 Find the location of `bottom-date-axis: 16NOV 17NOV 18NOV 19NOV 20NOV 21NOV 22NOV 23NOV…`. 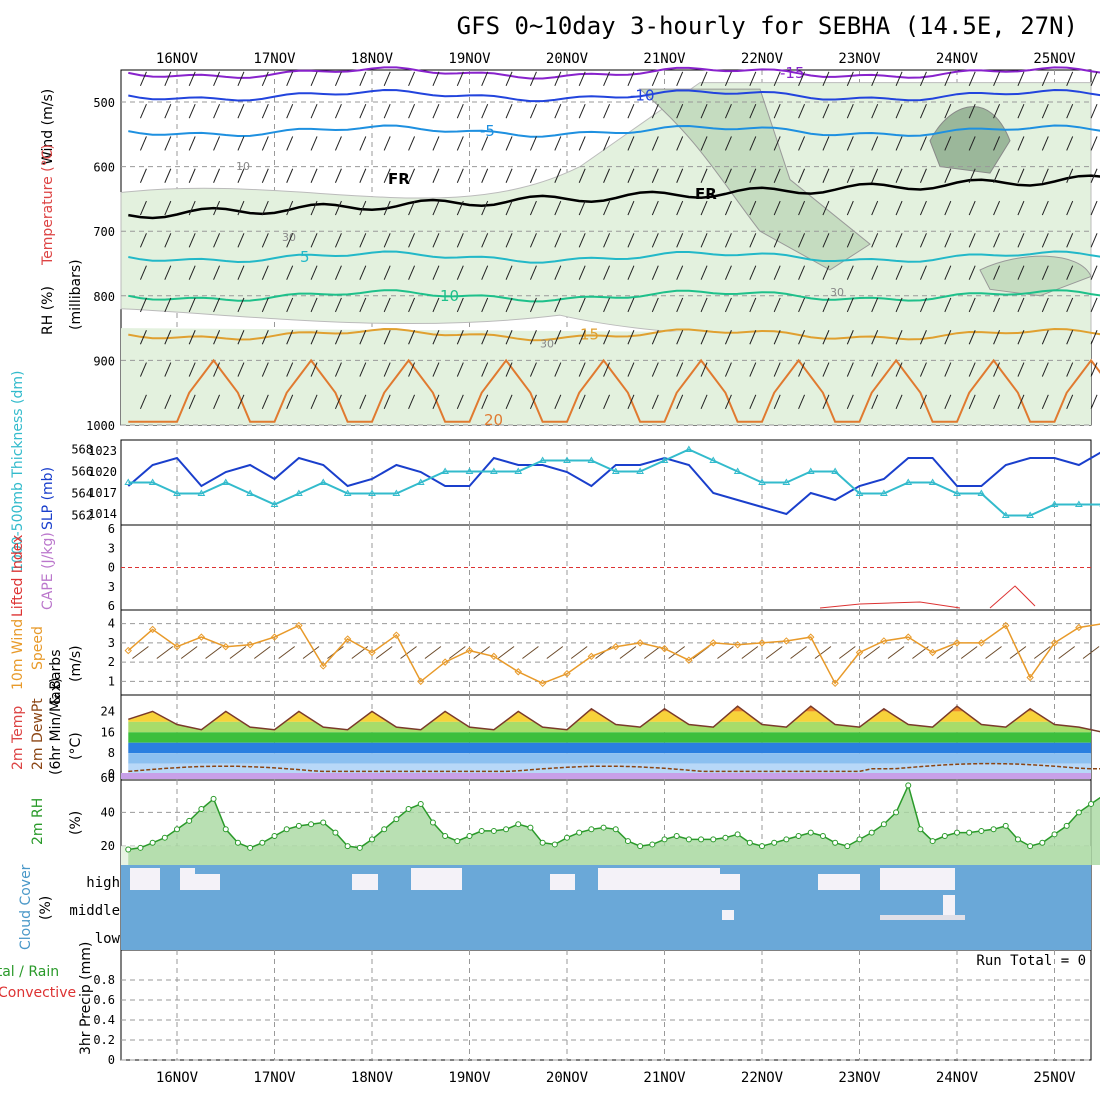

bottom-date-axis: 16NOV 17NOV 18NOV 19NOV 20NOV 21NOV 22NOV 23NOV… is located at coordinates (616, 1078).